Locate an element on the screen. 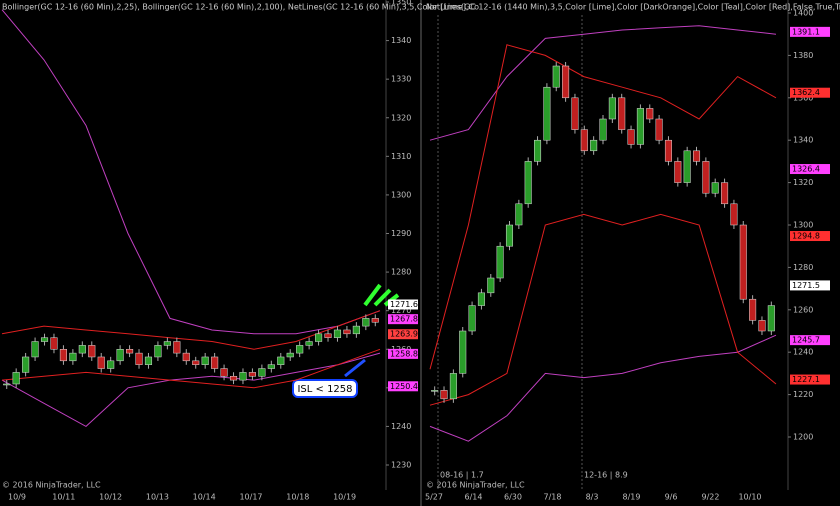 The height and width of the screenshot is (506, 840). x-tick-label: 7/18 is located at coordinates (553, 497).